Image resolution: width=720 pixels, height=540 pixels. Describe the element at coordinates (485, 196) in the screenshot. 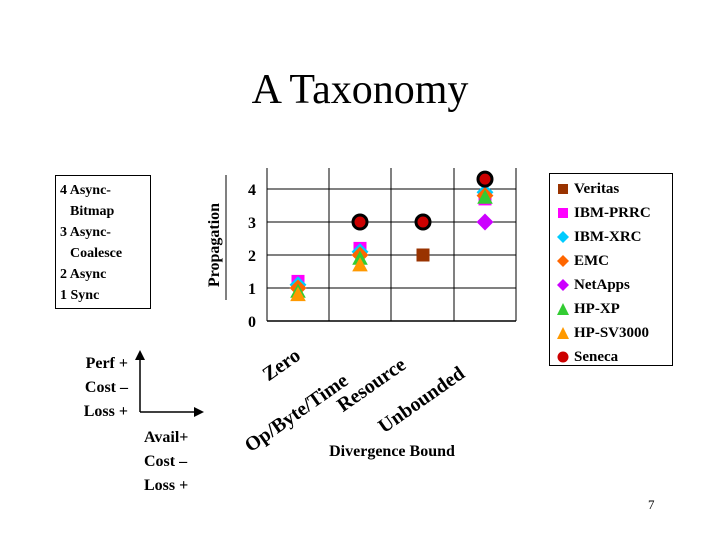

I see `data-point-hp-xp` at that location.